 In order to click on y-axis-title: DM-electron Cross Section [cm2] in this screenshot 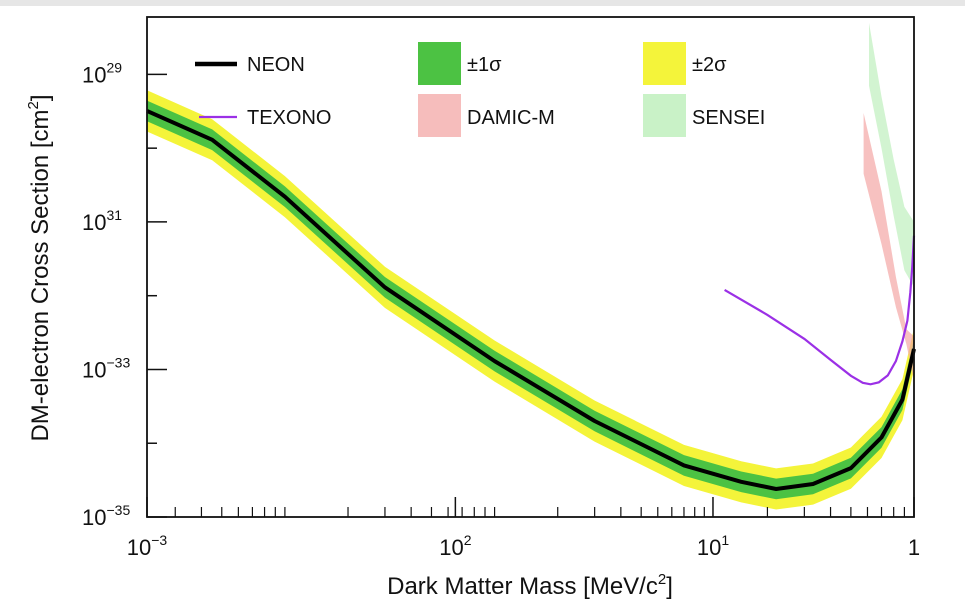, I will do `click(39, 267)`.